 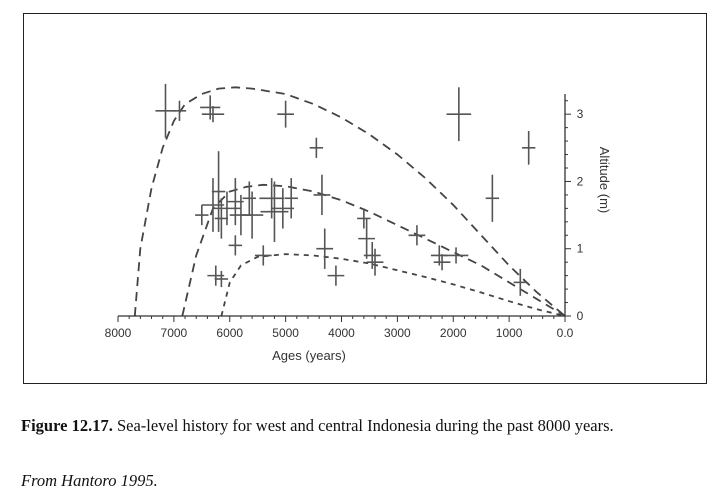 I want to click on x-tick-label: 2000, so click(x=453, y=333).